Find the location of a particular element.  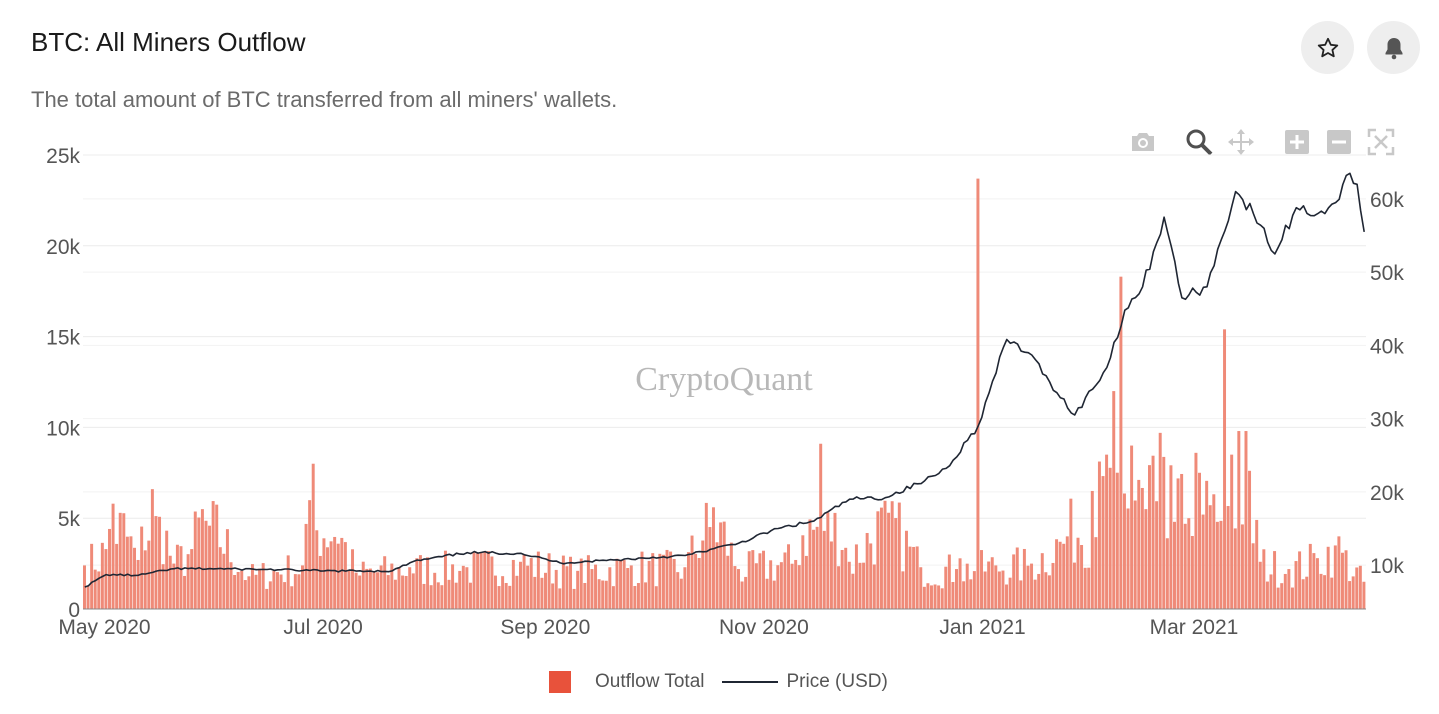

y-left-tick-label: 5k is located at coordinates (69, 519).